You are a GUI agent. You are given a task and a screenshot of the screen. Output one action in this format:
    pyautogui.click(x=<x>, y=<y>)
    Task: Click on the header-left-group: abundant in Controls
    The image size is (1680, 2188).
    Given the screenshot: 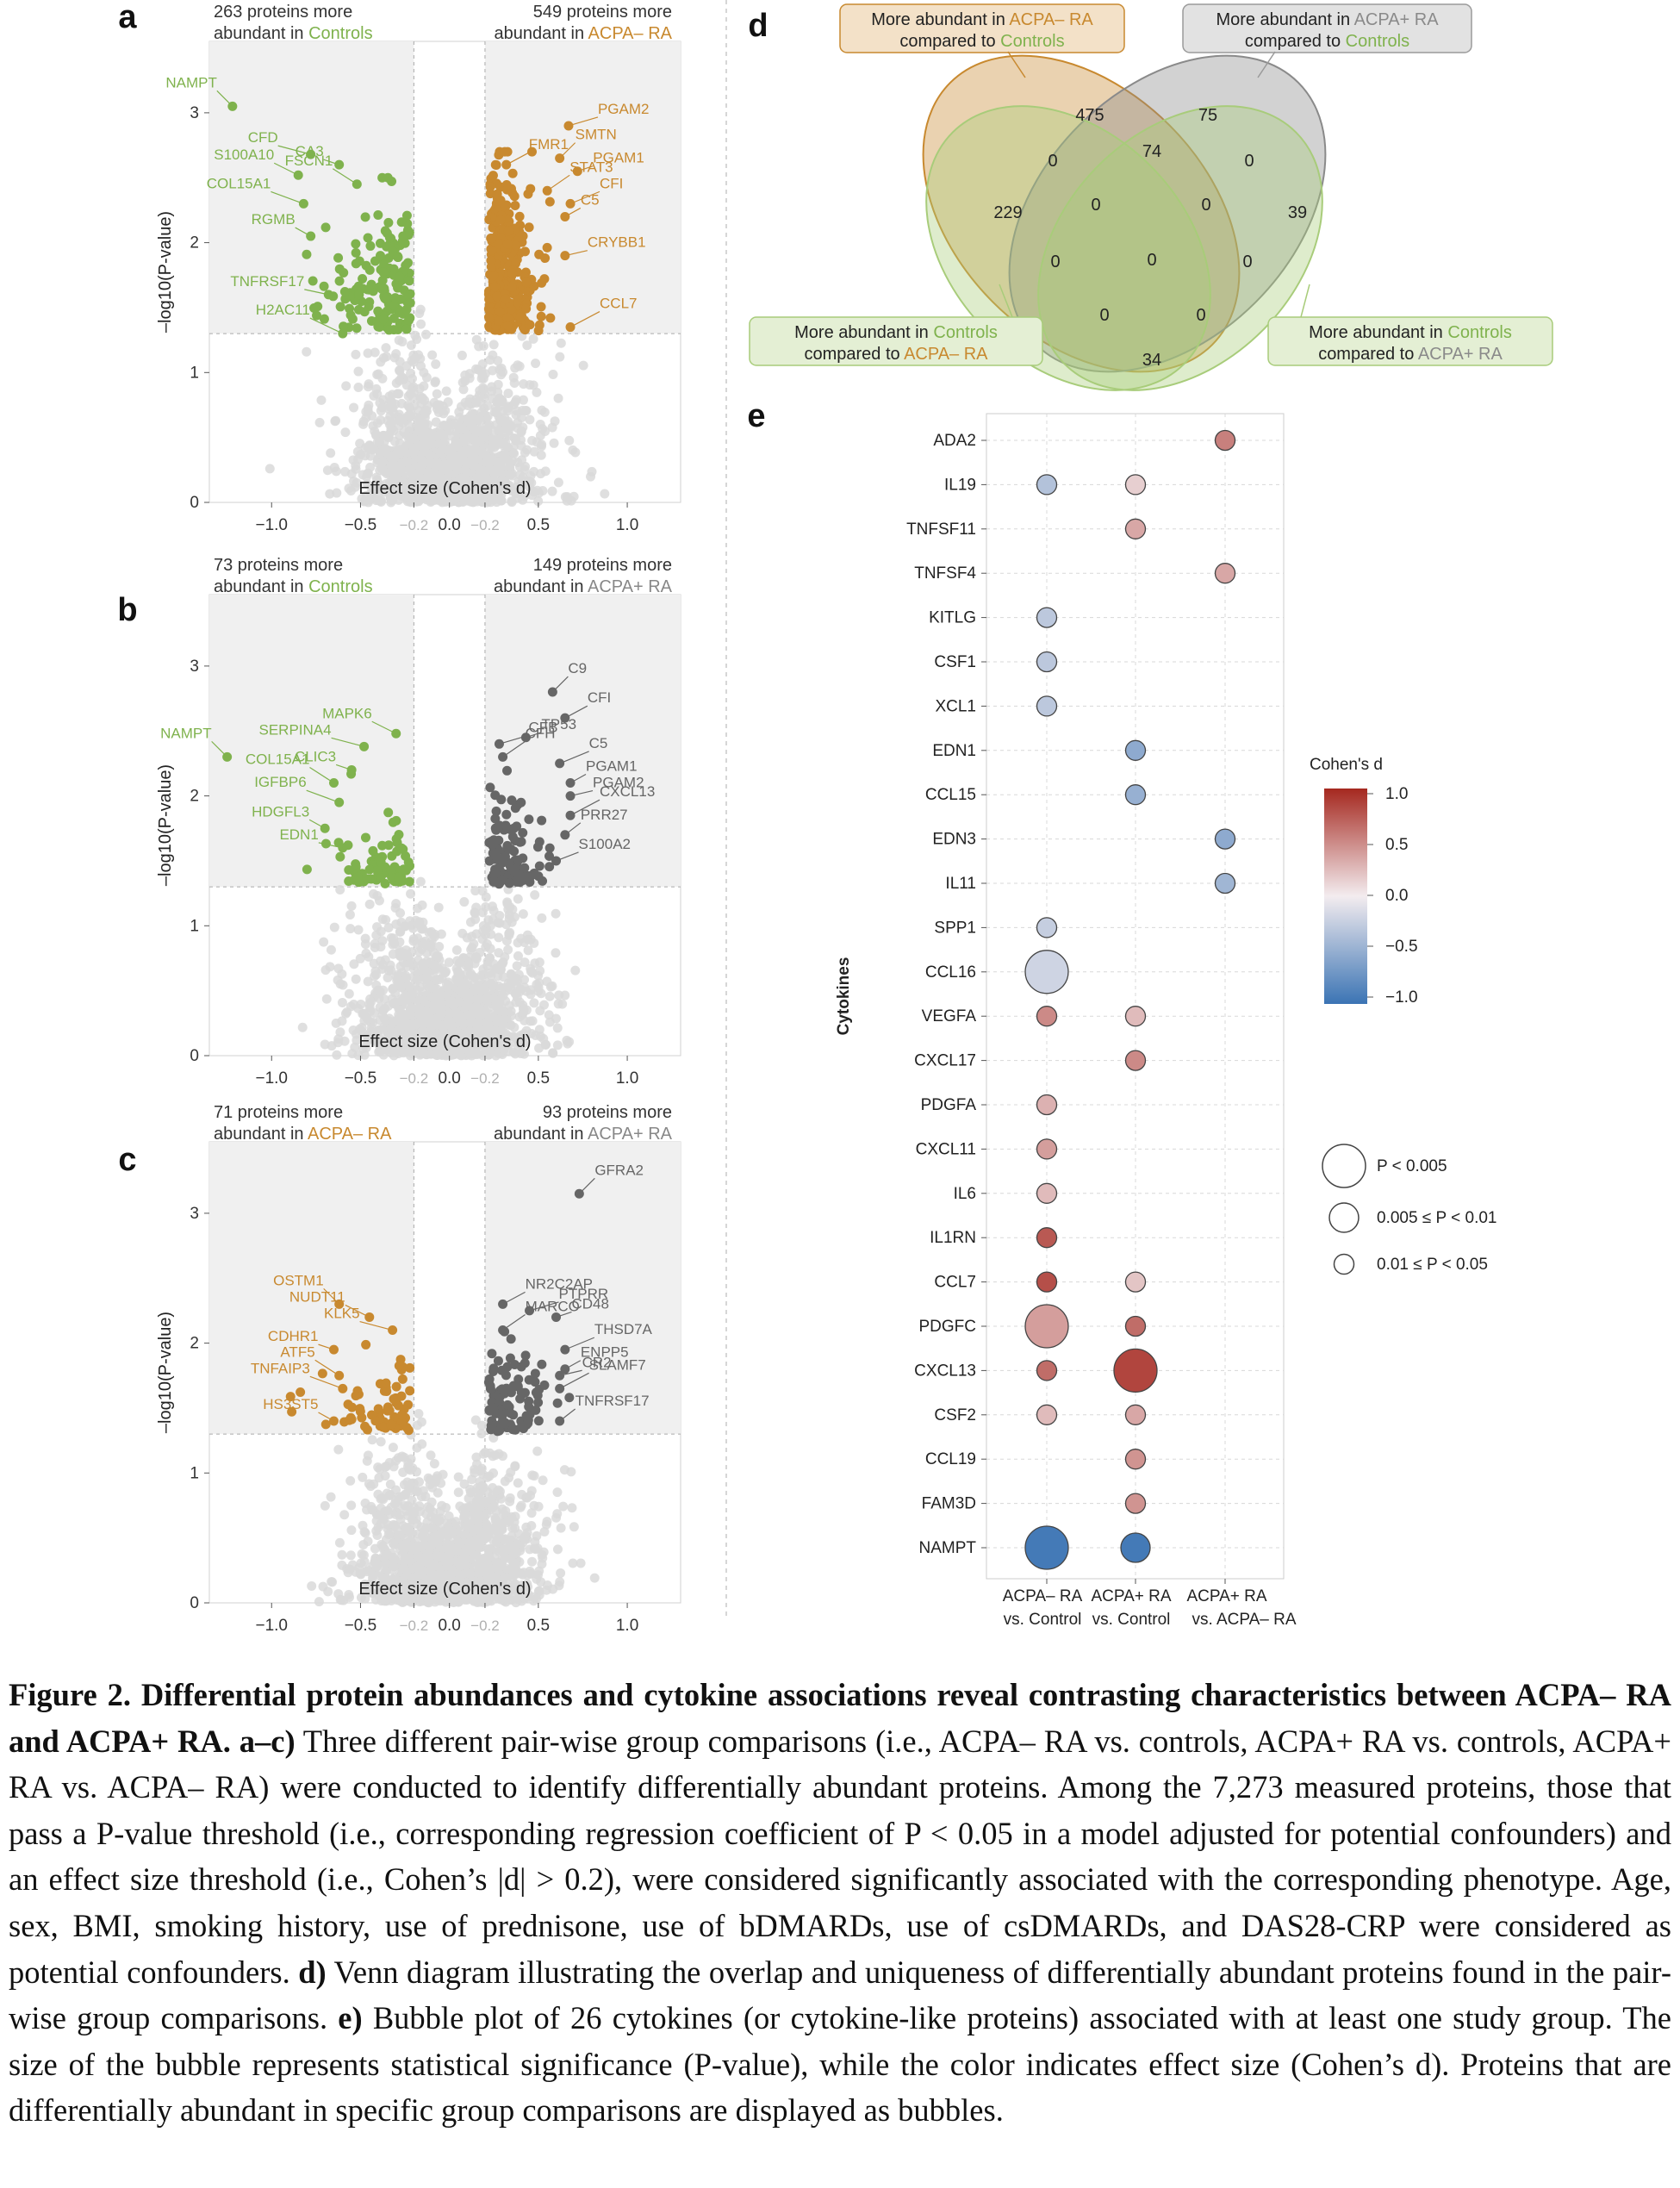 What is the action you would take?
    pyautogui.click(x=294, y=34)
    